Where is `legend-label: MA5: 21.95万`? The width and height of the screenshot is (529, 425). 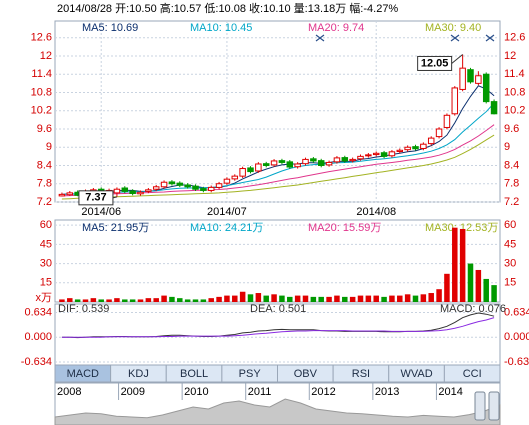
legend-label: MA5: 21.95万 is located at coordinates (115, 228).